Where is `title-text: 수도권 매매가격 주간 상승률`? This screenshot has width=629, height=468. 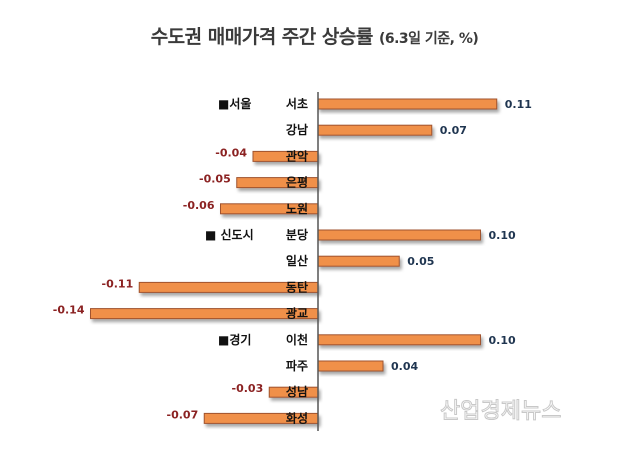 title-text: 수도권 매매가격 주간 상승률 is located at coordinates (262, 37).